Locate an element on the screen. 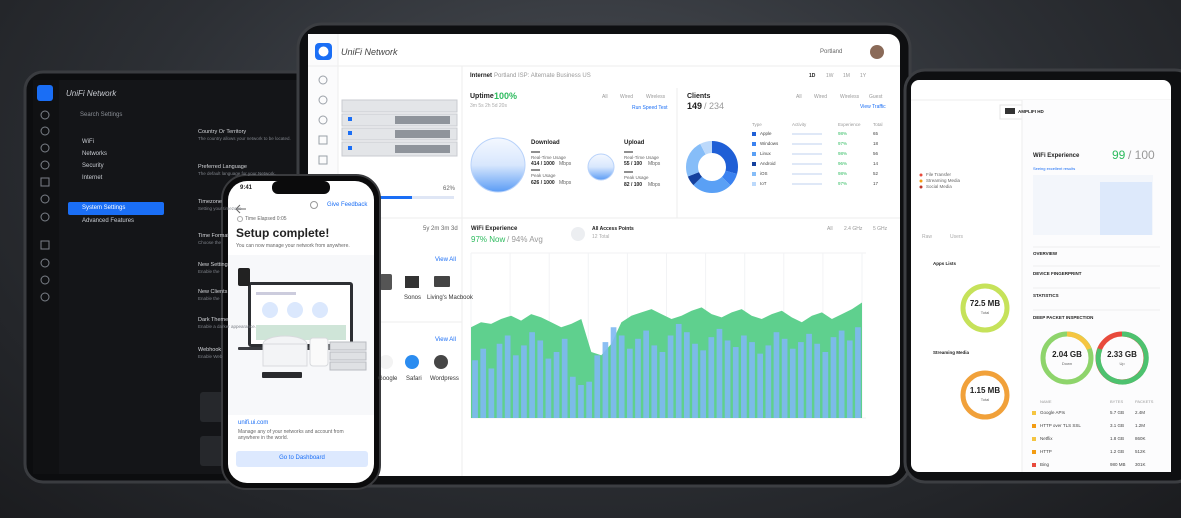 This screenshot has width=1181, height=518. band: 2.4 GHz is located at coordinates (853, 229).